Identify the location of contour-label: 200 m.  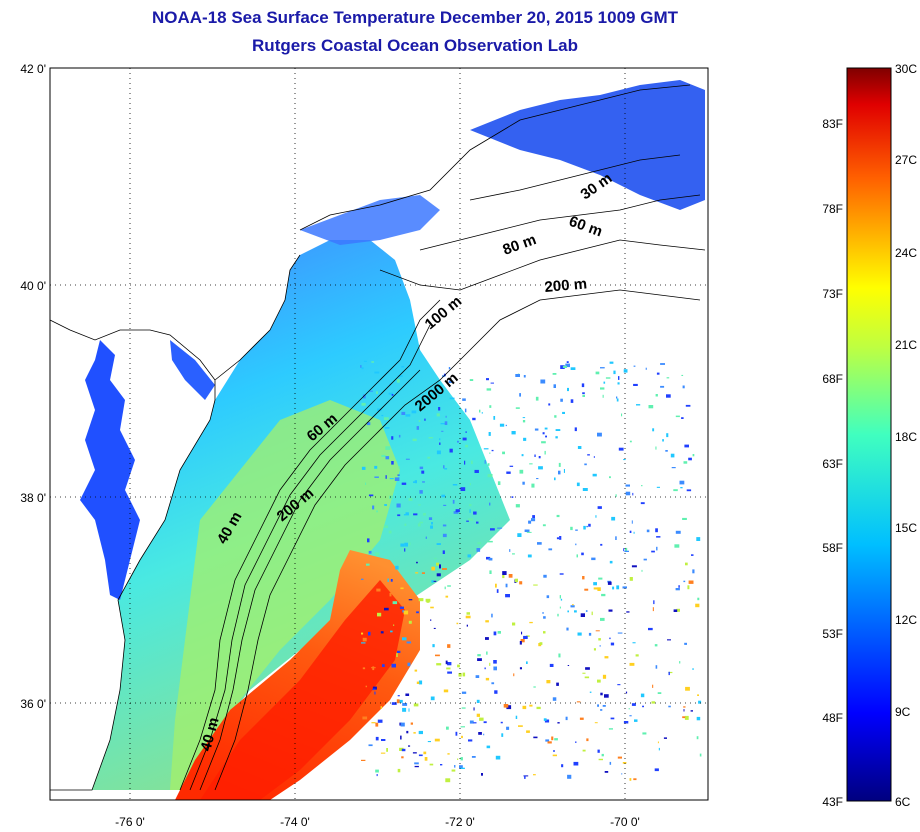
(566, 285).